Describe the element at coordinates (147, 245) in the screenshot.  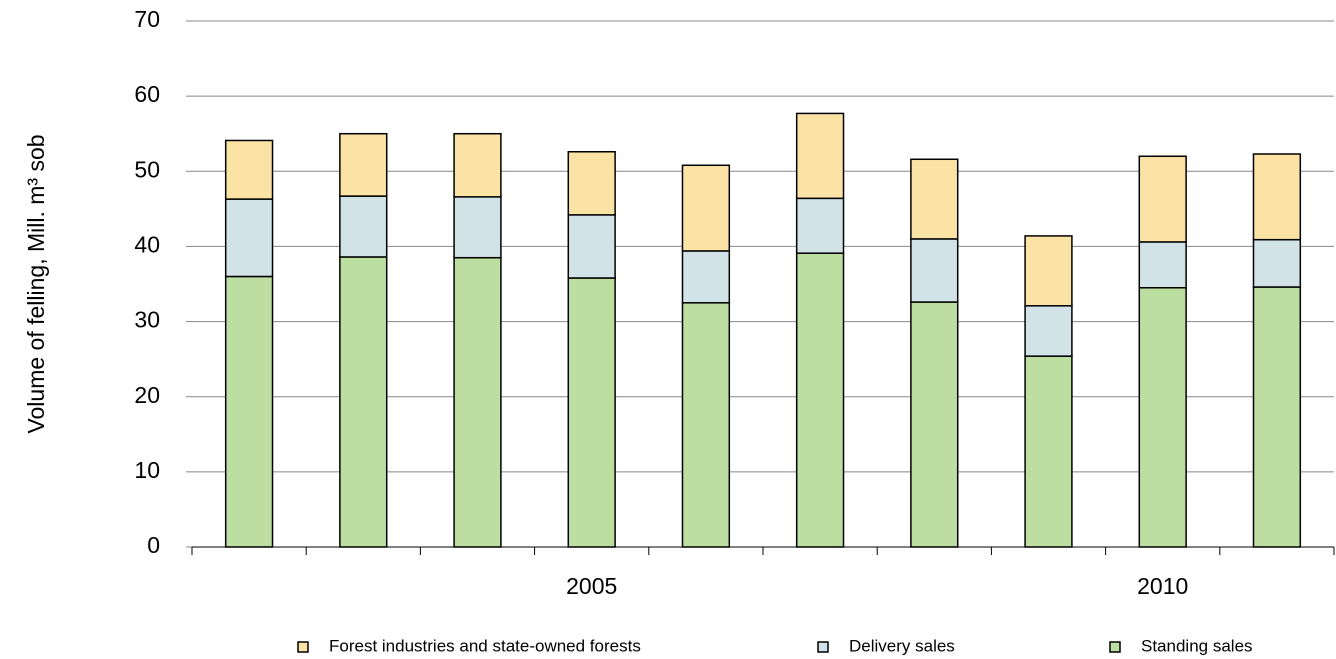
I see `y-tick-label: 40` at that location.